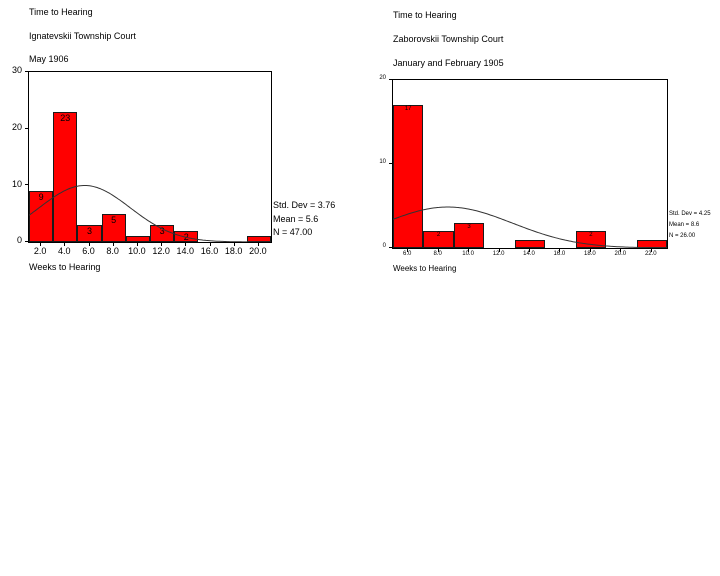 This screenshot has height=576, width=720. I want to click on bar-count-label: 23, so click(65, 117).